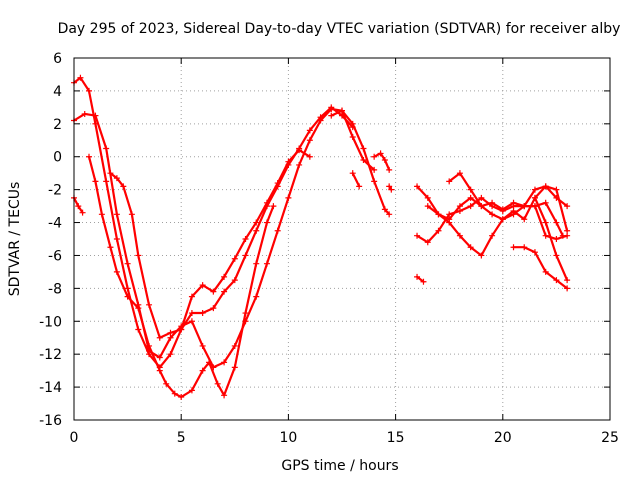 Image resolution: width=640 pixels, height=480 pixels. I want to click on y-tick-label: 0, so click(57, 158).